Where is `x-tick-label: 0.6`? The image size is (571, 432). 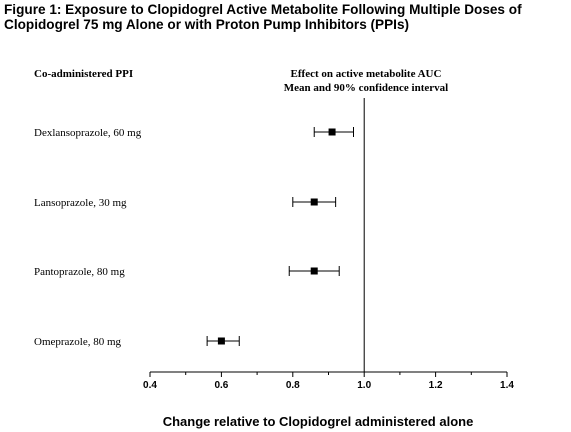 x-tick-label: 0.6 is located at coordinates (221, 385).